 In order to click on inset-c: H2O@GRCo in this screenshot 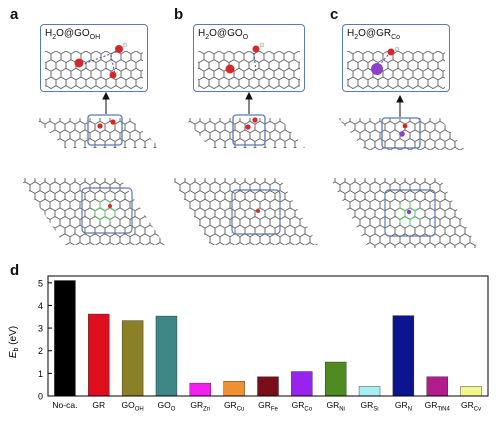, I will do `click(396, 58)`.